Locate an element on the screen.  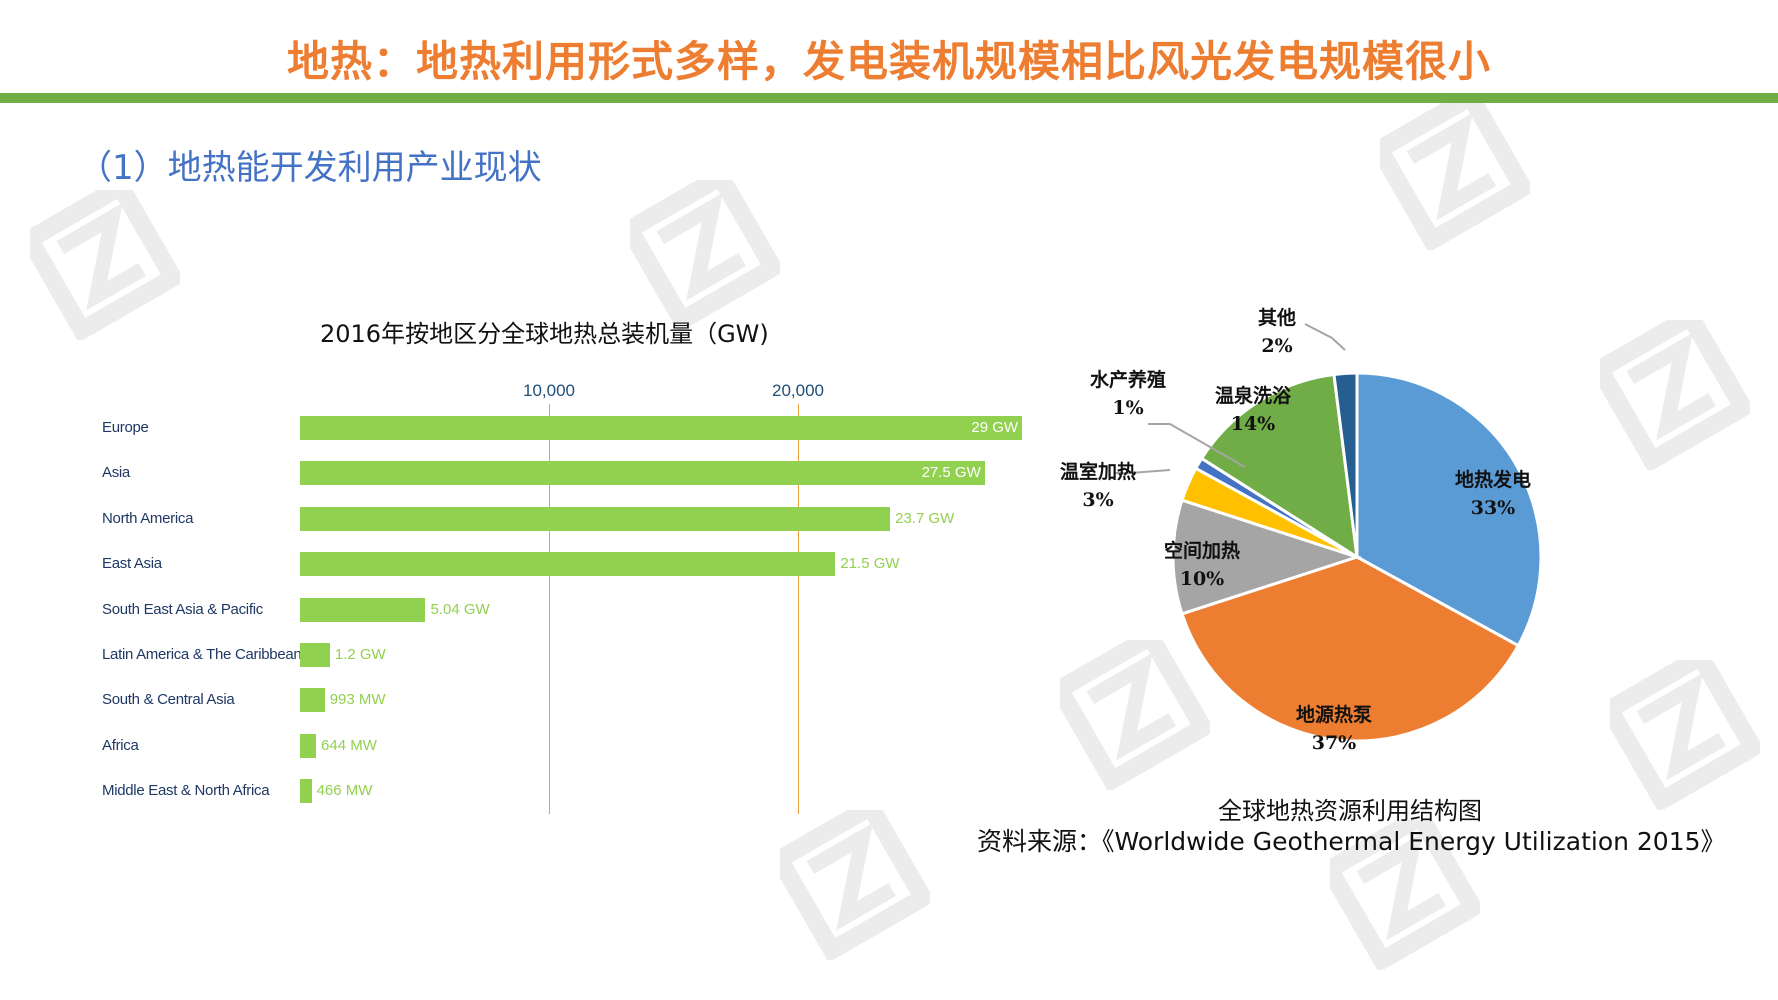
pie-data-label: 温室加热 3% is located at coordinates (1098, 486).